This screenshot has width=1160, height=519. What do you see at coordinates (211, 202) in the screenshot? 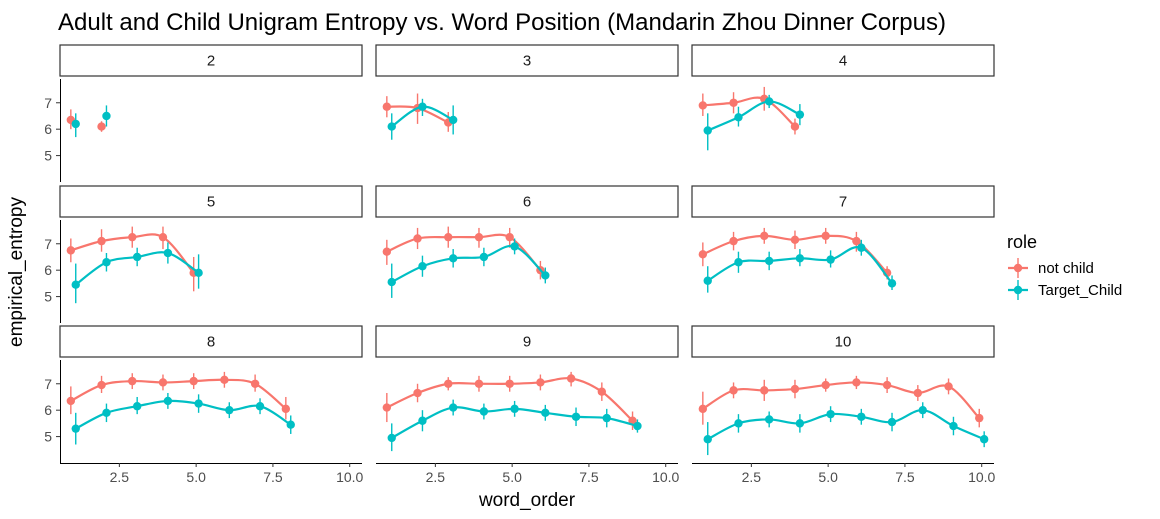
I see `facet-strip-label: 5` at bounding box center [211, 202].